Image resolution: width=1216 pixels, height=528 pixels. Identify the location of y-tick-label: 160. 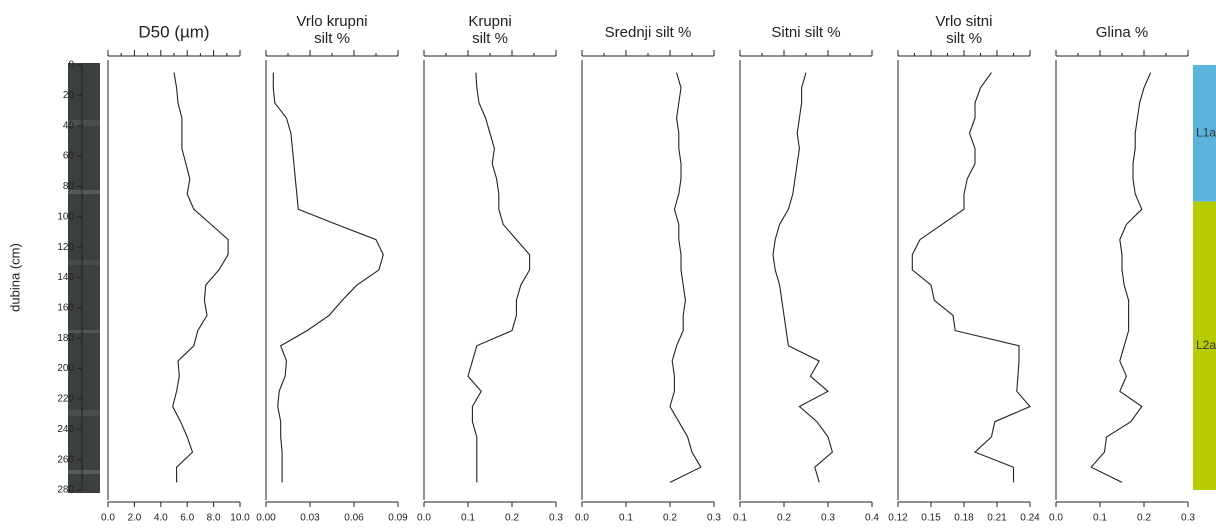
(65, 307).